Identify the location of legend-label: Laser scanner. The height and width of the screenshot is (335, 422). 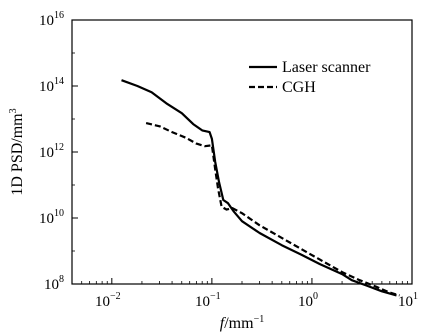
(326, 67).